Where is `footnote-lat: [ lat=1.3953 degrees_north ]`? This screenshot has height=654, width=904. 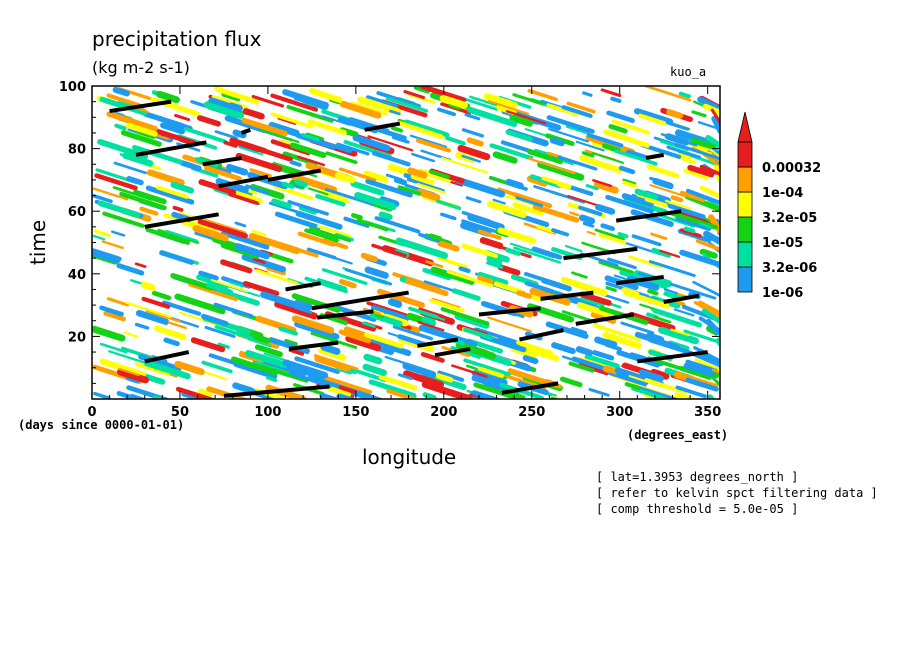 footnote-lat: [ lat=1.3953 degrees_north ] is located at coordinates (697, 477).